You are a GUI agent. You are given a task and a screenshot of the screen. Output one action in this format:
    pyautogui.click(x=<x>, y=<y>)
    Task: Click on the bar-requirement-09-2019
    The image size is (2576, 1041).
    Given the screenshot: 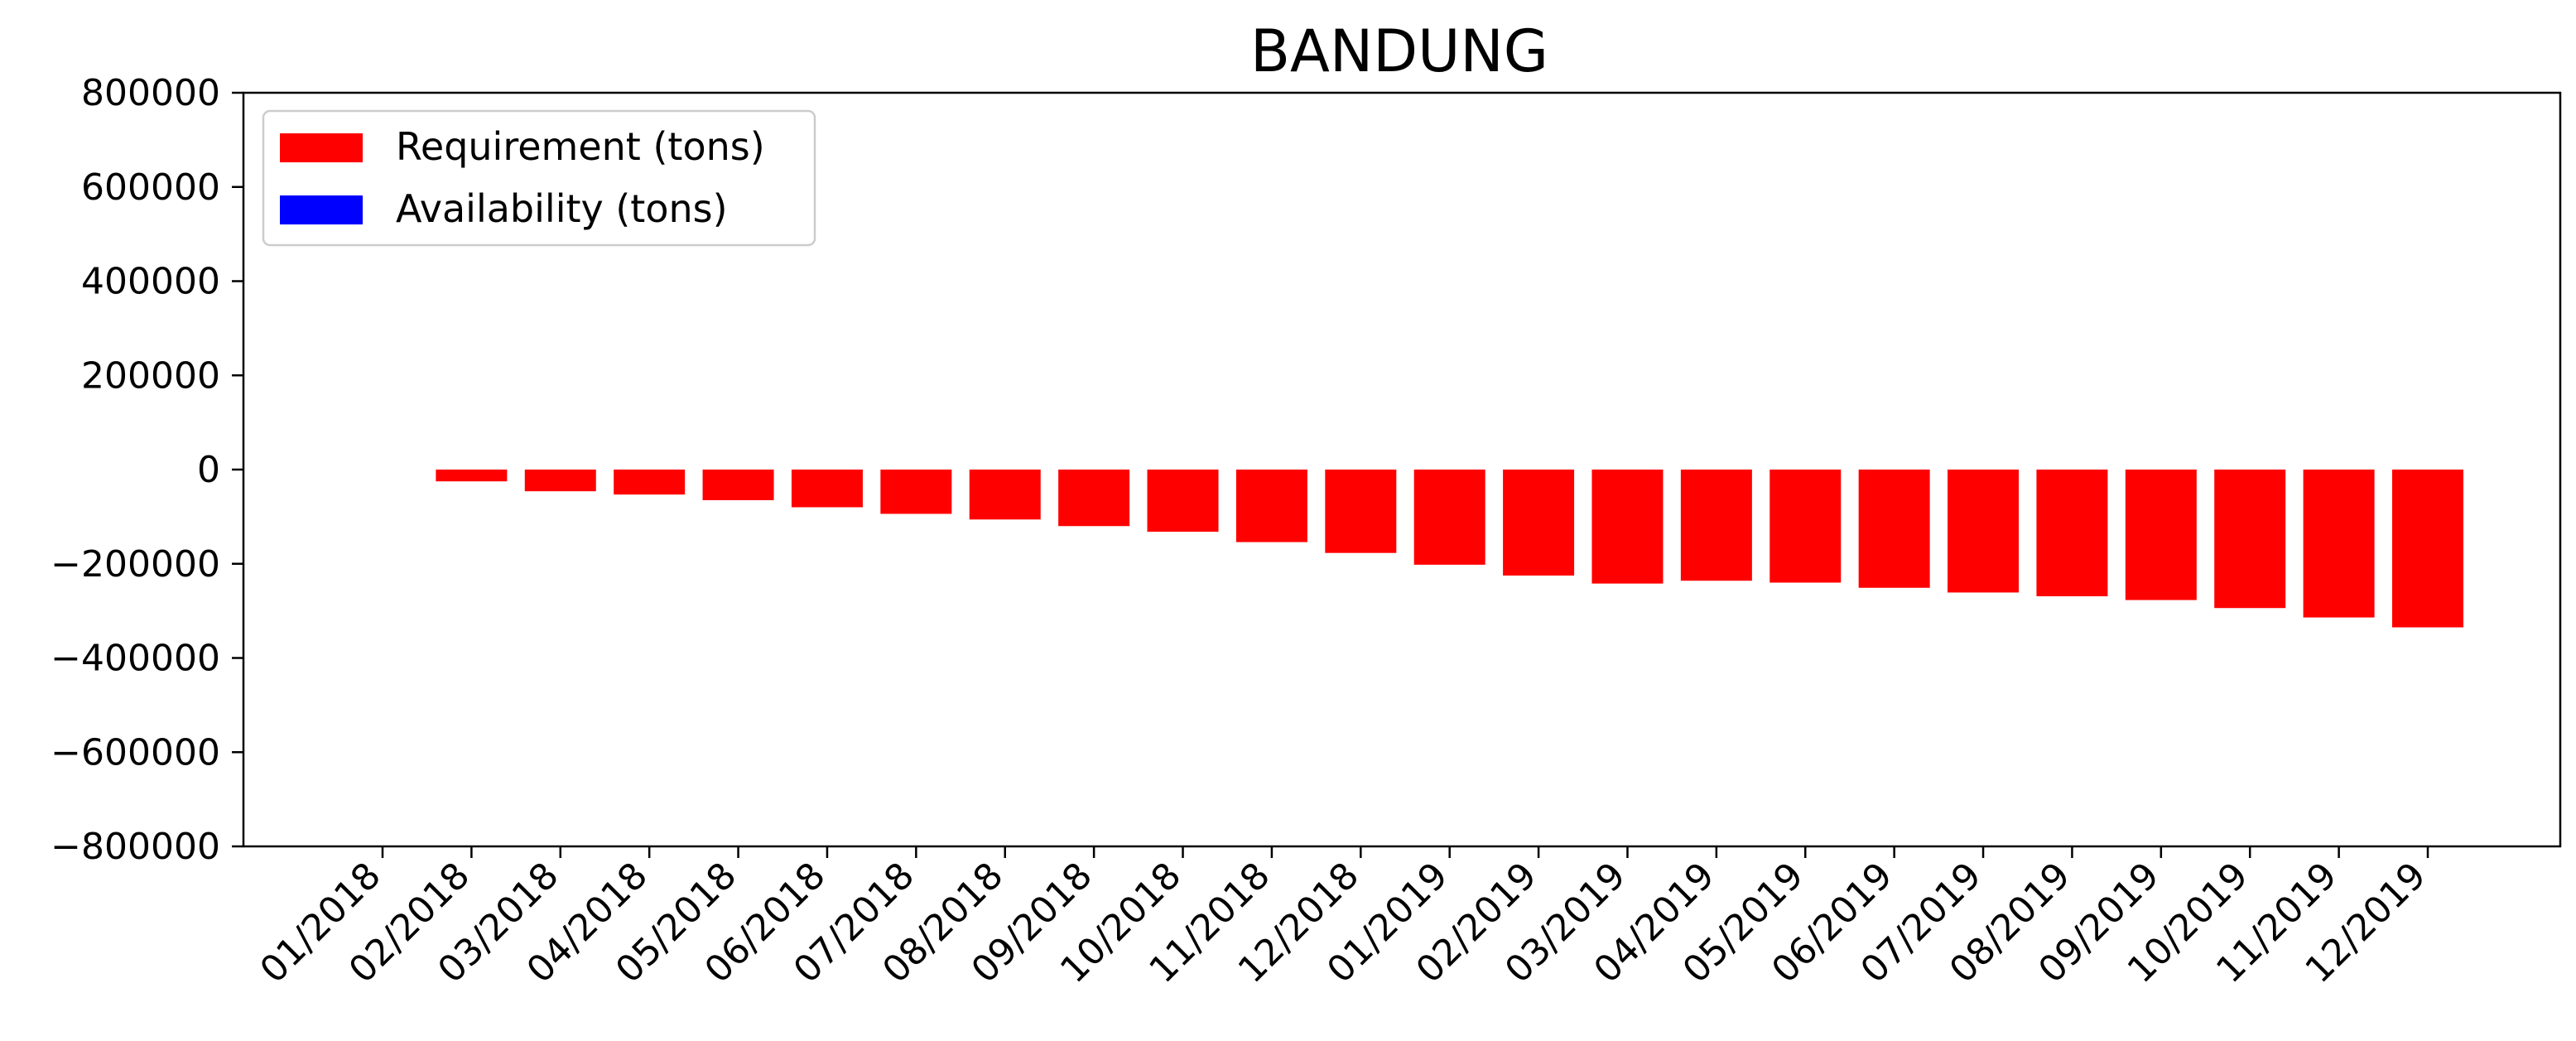 What is the action you would take?
    pyautogui.click(x=2161, y=535)
    